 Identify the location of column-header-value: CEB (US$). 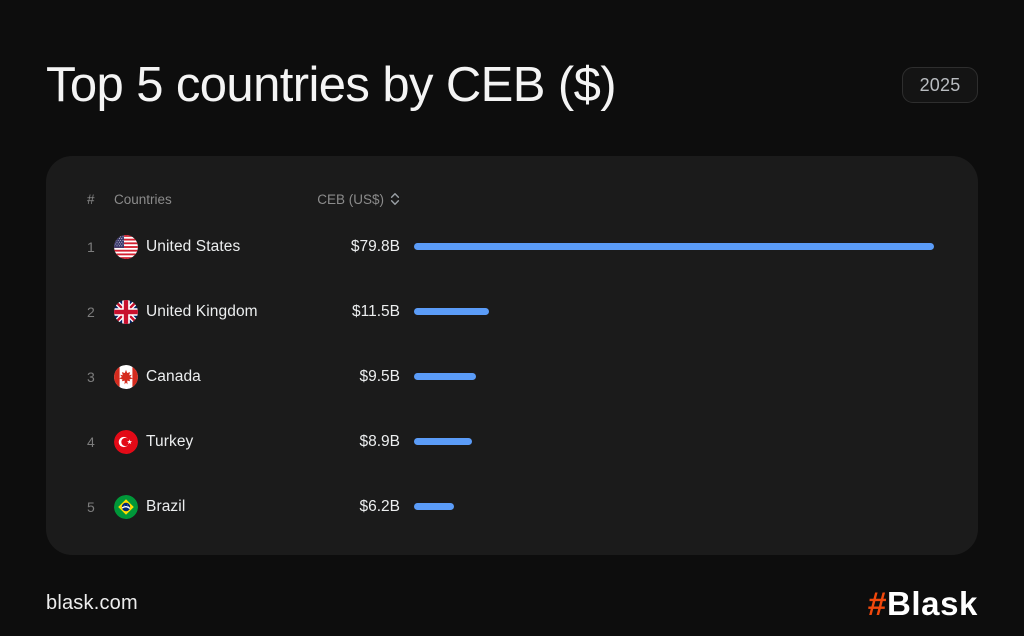
(350, 199).